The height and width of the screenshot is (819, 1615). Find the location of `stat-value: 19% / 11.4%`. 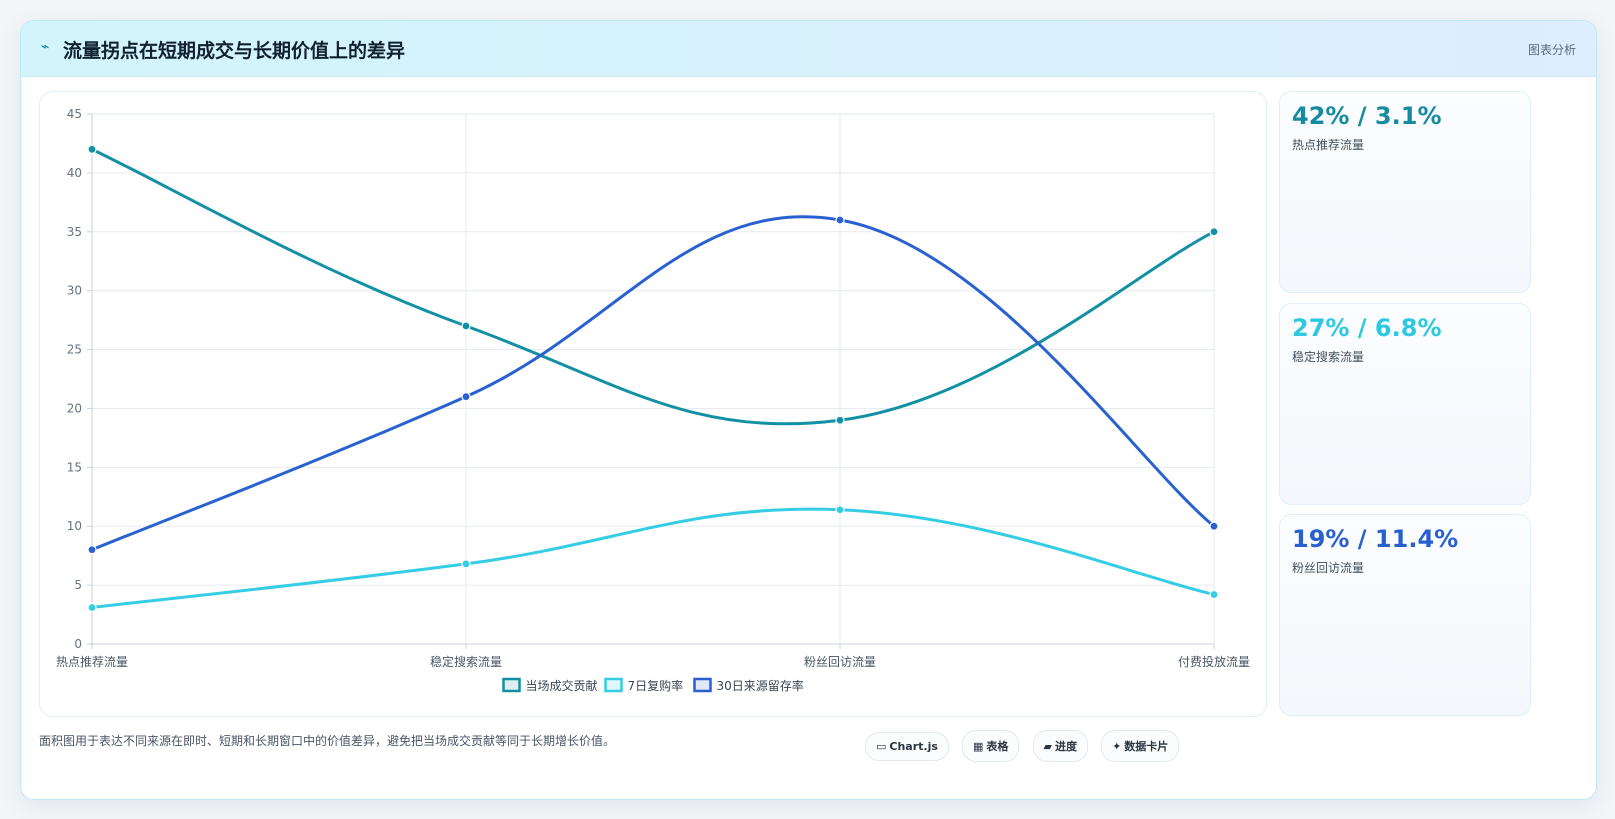

stat-value: 19% / 11.4% is located at coordinates (1375, 539).